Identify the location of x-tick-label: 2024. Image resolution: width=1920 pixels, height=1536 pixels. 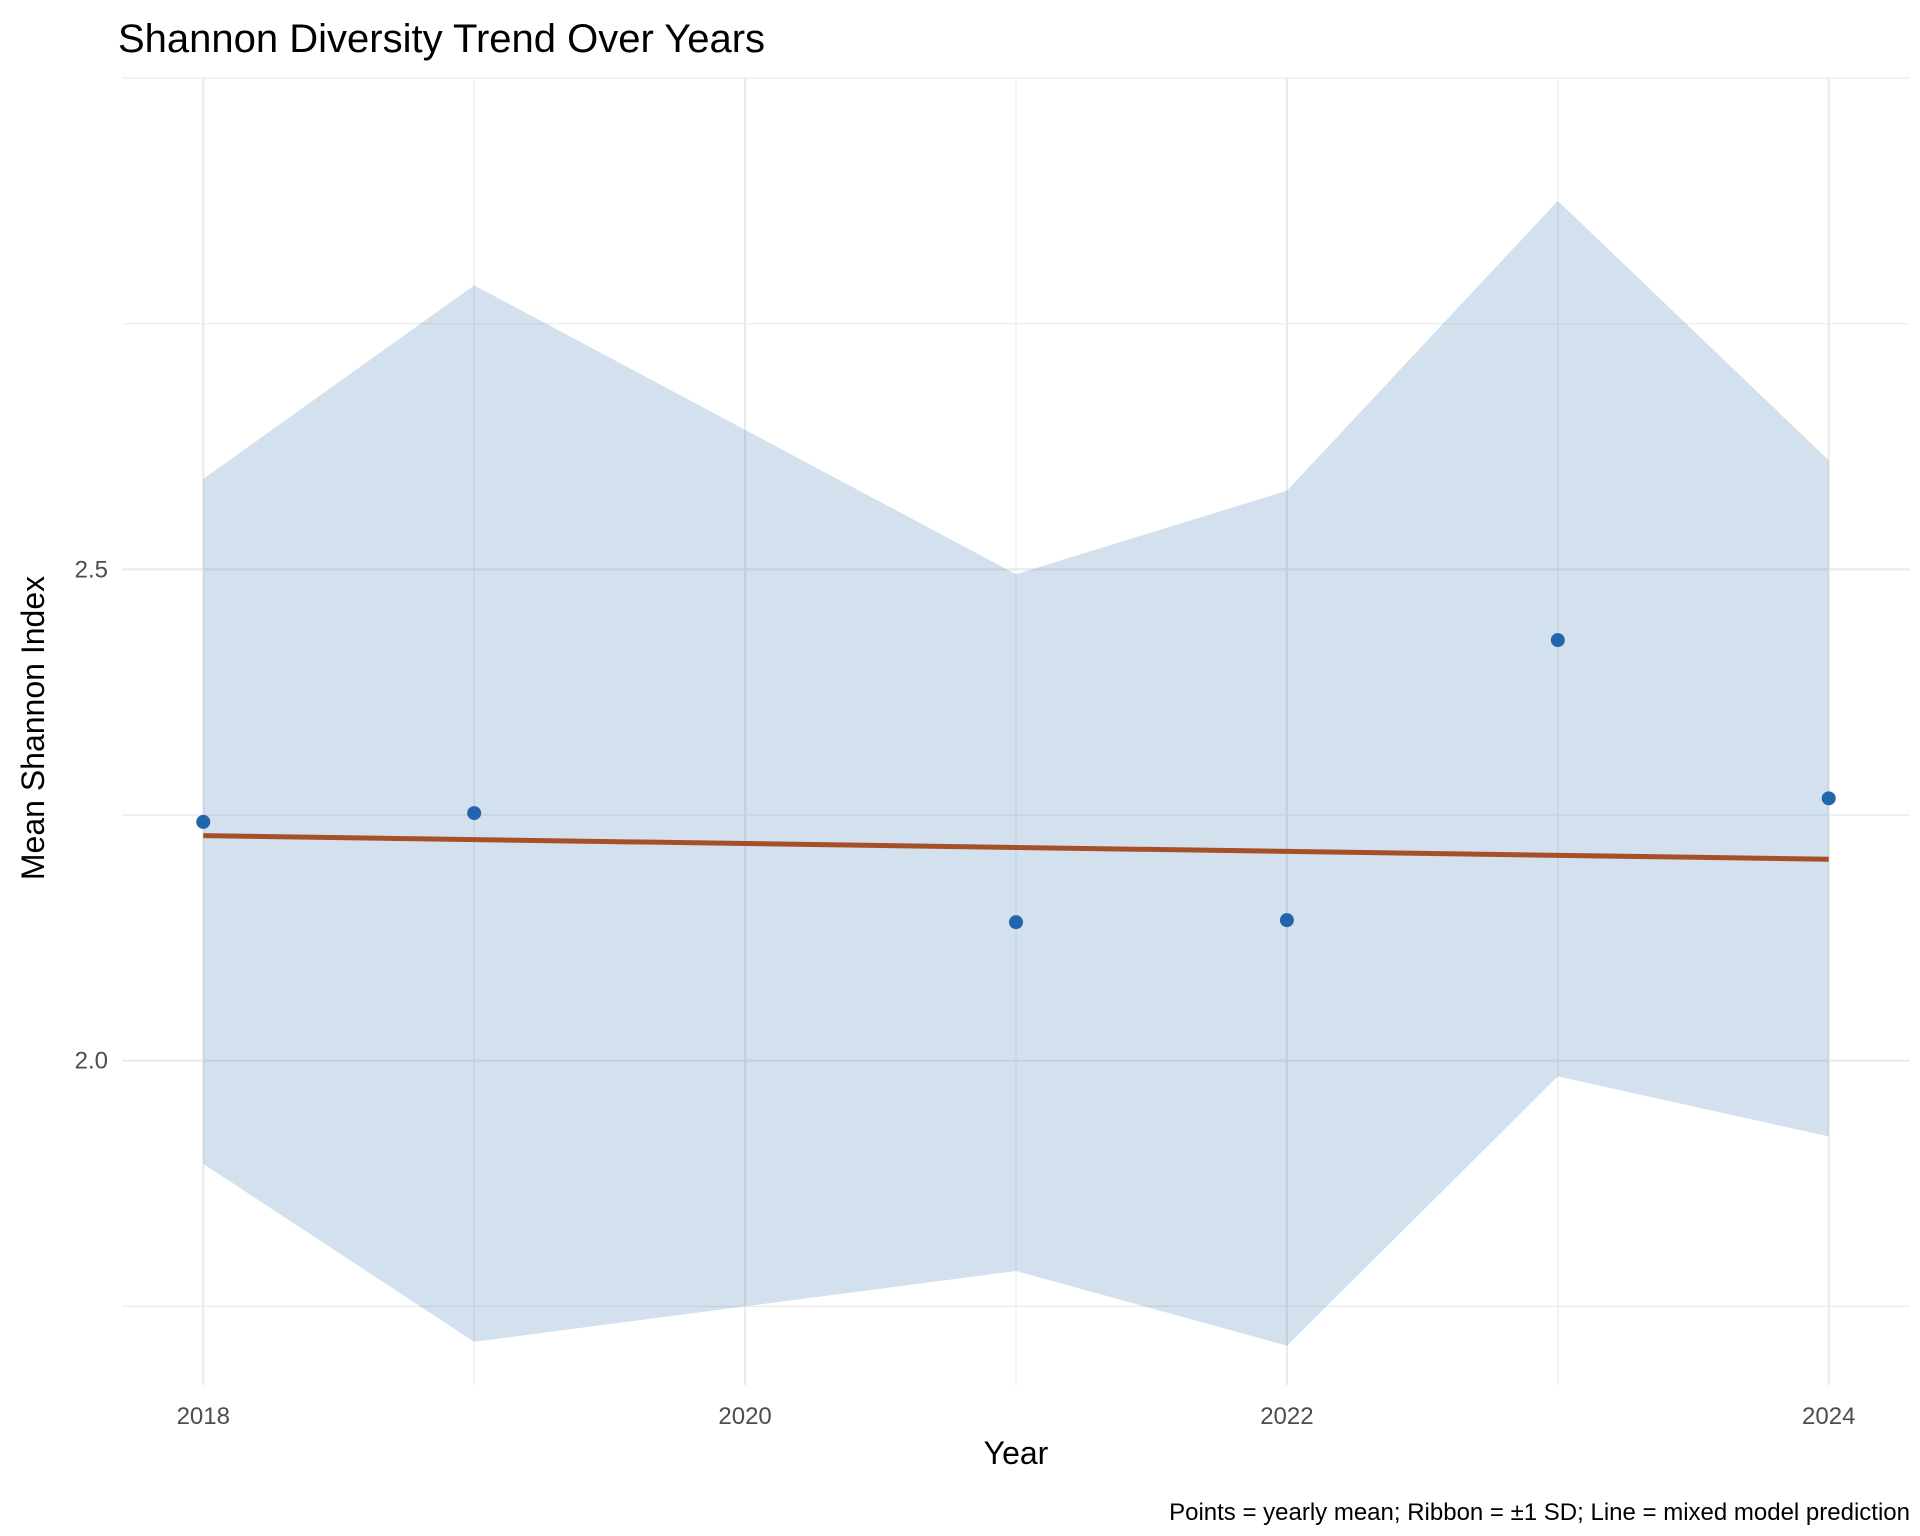
(1828, 1416).